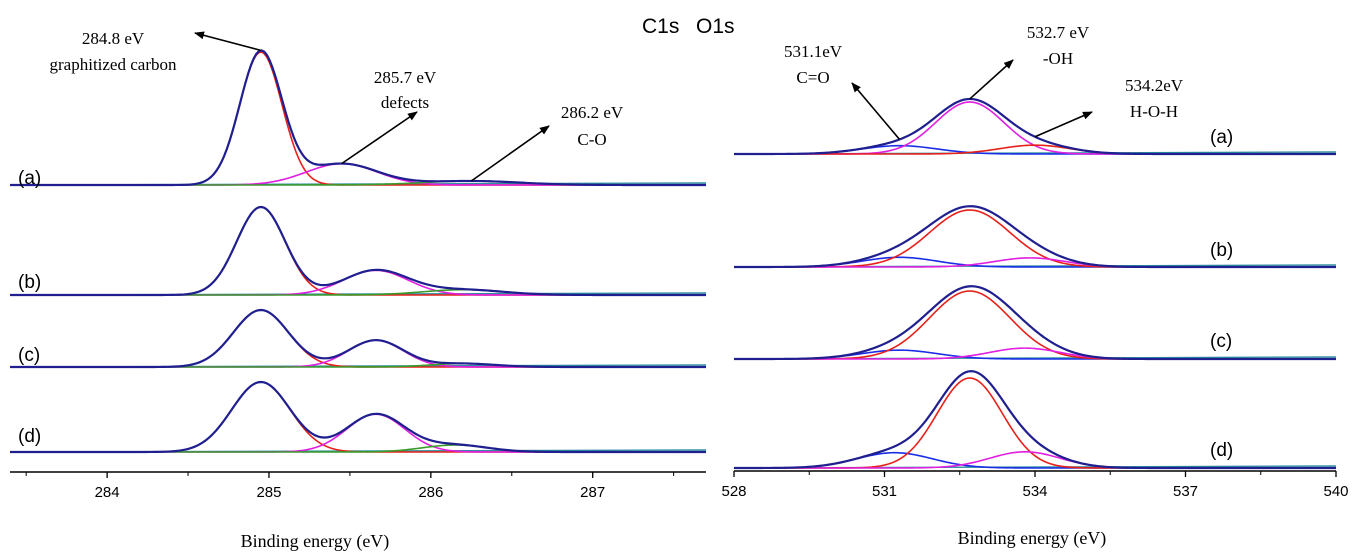 The width and height of the screenshot is (1353, 553). Describe the element at coordinates (107, 492) in the screenshot. I see `c1s-tick-label-0: 284` at that location.